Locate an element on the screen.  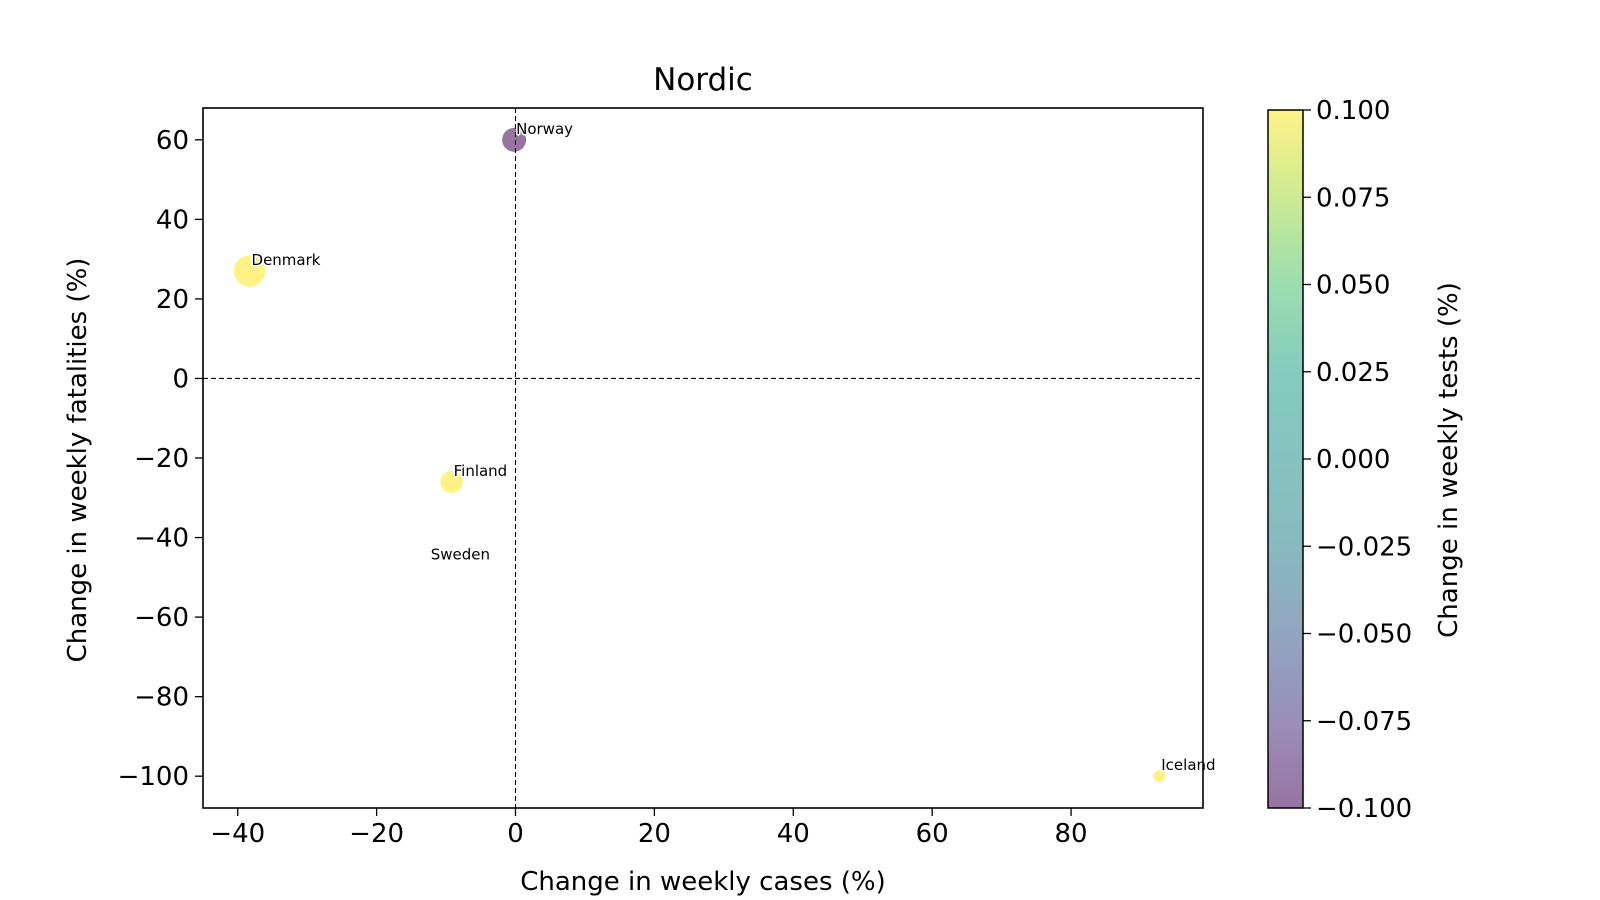
point-label-iceland: Iceland is located at coordinates (1188, 765).